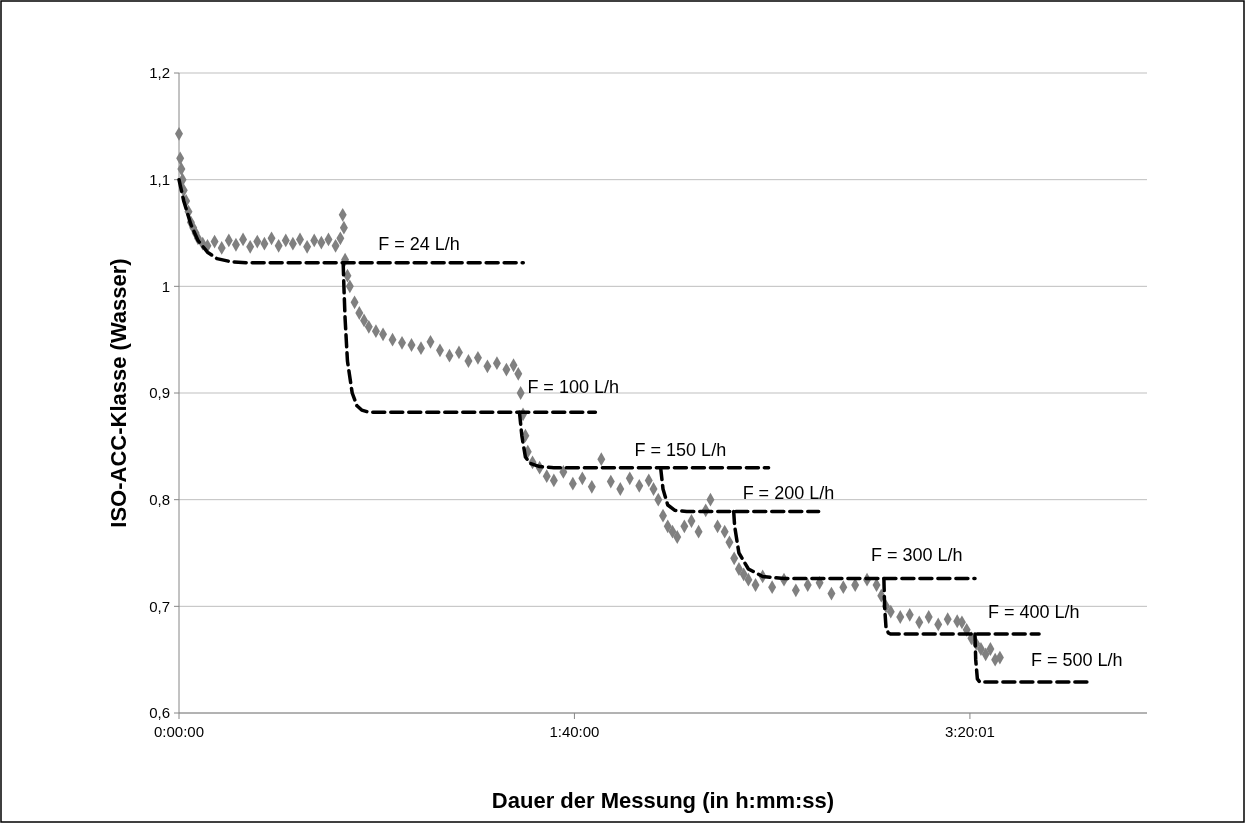 Image resolution: width=1245 pixels, height=823 pixels. I want to click on series-label: F = 300 L/h, so click(916, 554).